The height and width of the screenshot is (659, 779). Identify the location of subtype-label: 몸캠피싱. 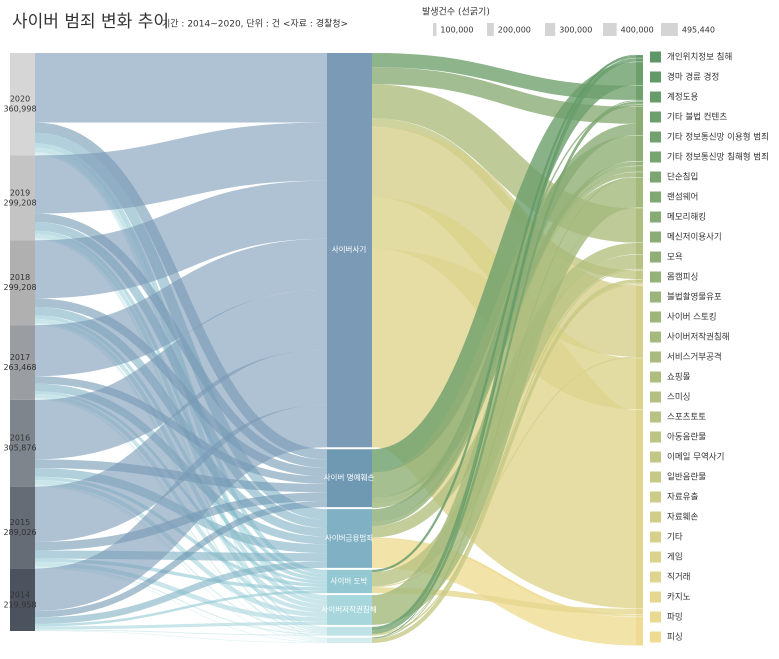
(682, 277).